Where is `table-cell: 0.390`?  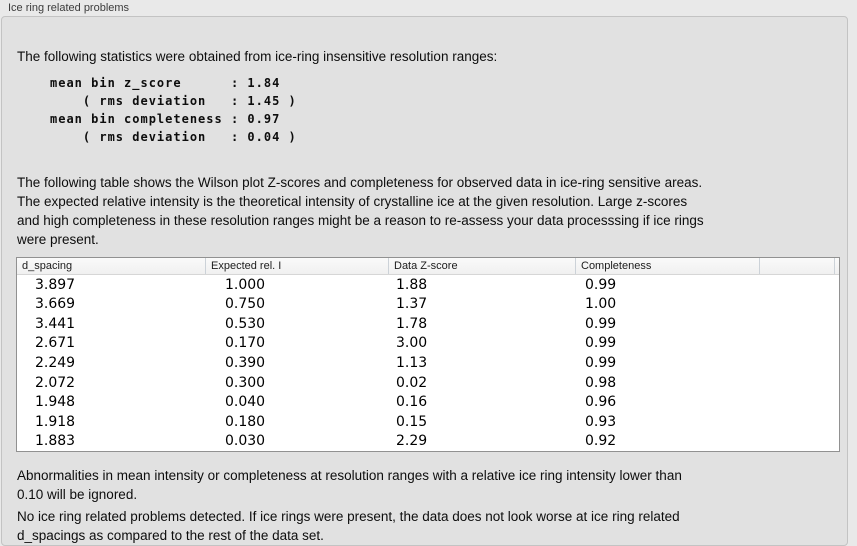
table-cell: 0.390 is located at coordinates (245, 362).